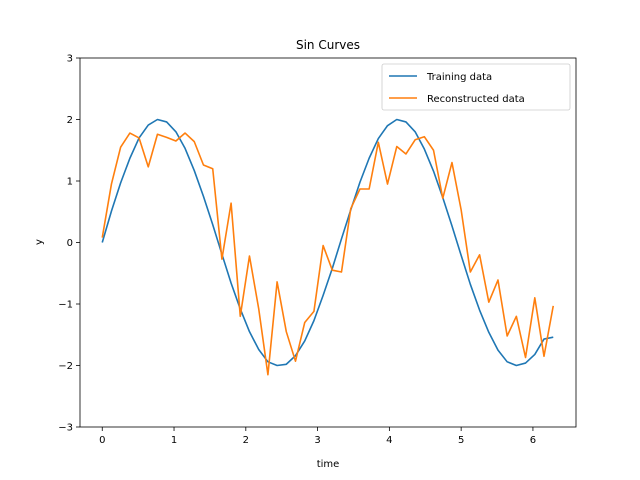 The height and width of the screenshot is (480, 640). What do you see at coordinates (70, 59) in the screenshot?
I see `y-tick-label: 3` at bounding box center [70, 59].